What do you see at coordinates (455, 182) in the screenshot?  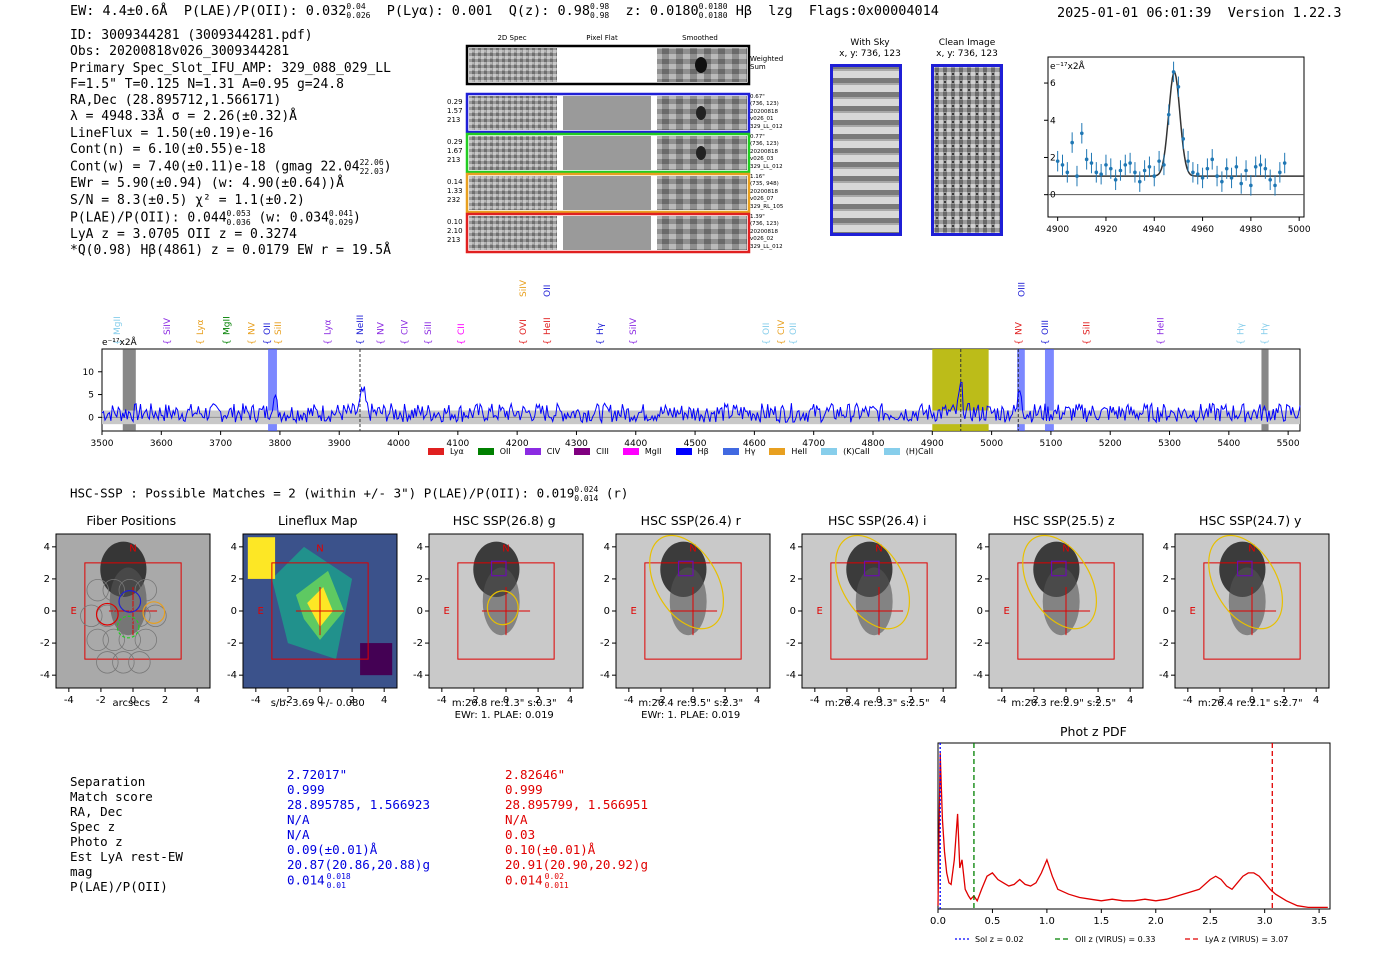 I see `row3-l1: 0.14` at bounding box center [455, 182].